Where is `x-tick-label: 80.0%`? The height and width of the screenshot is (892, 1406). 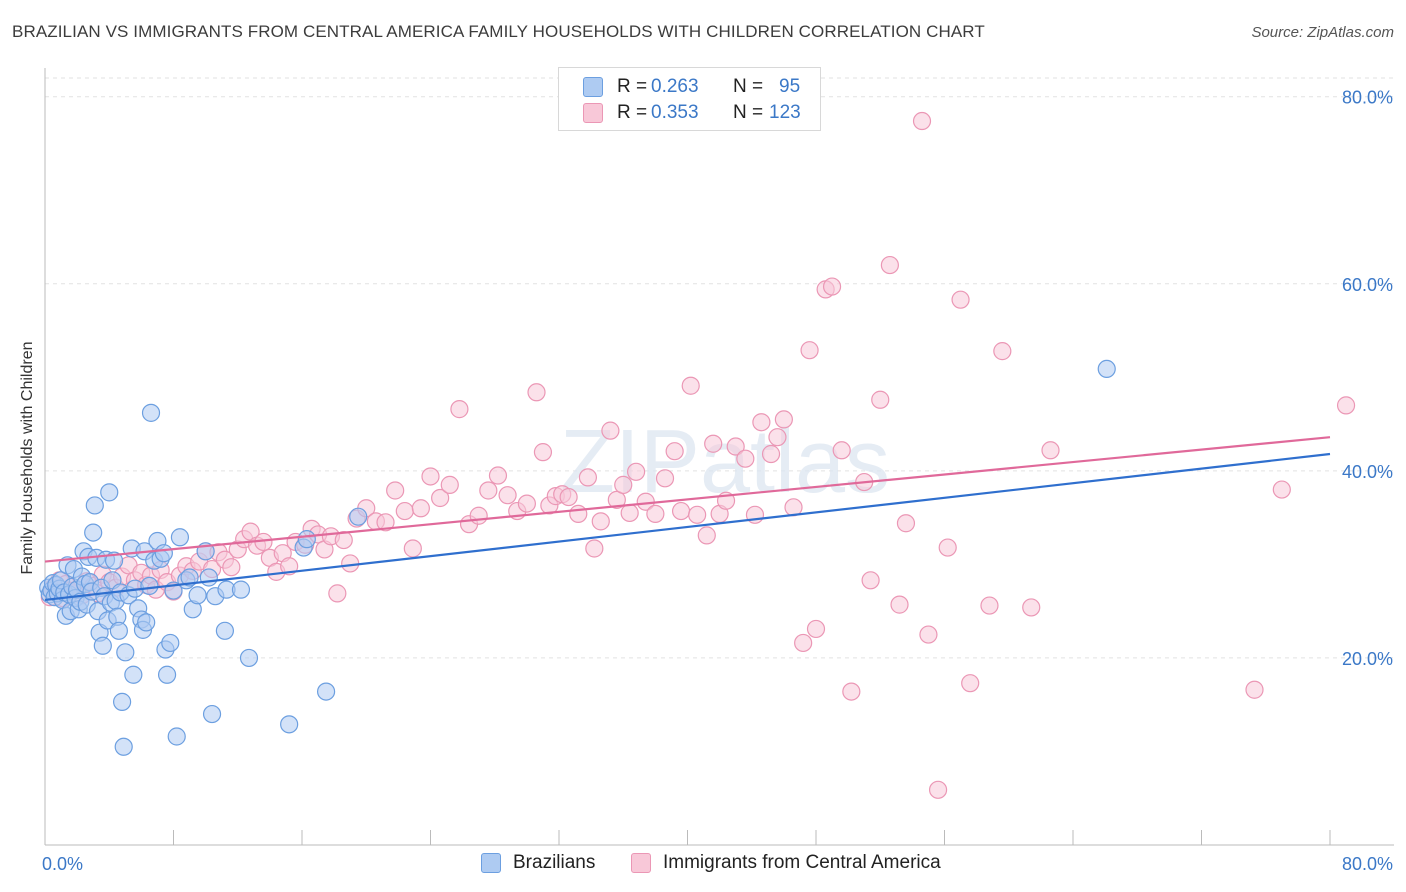
x-tick-label: 80.0% is located at coordinates (1367, 864).